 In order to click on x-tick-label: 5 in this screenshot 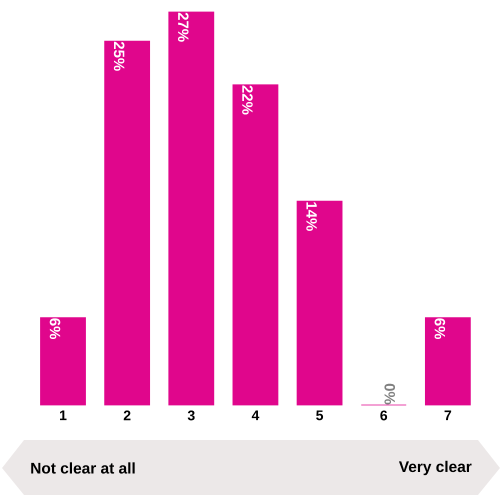, I will do `click(320, 415)`.